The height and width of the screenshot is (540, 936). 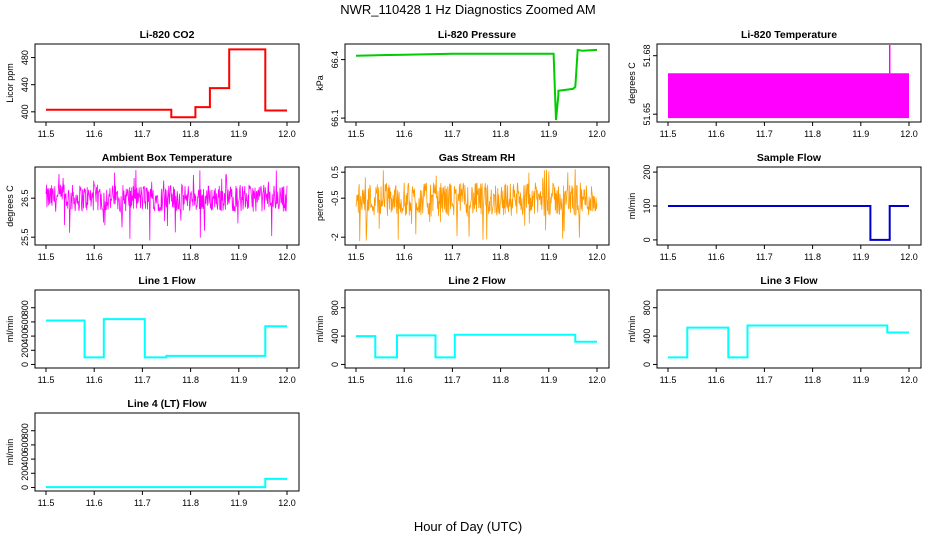 I want to click on panel-title: Line 2 Flow, so click(x=477, y=281).